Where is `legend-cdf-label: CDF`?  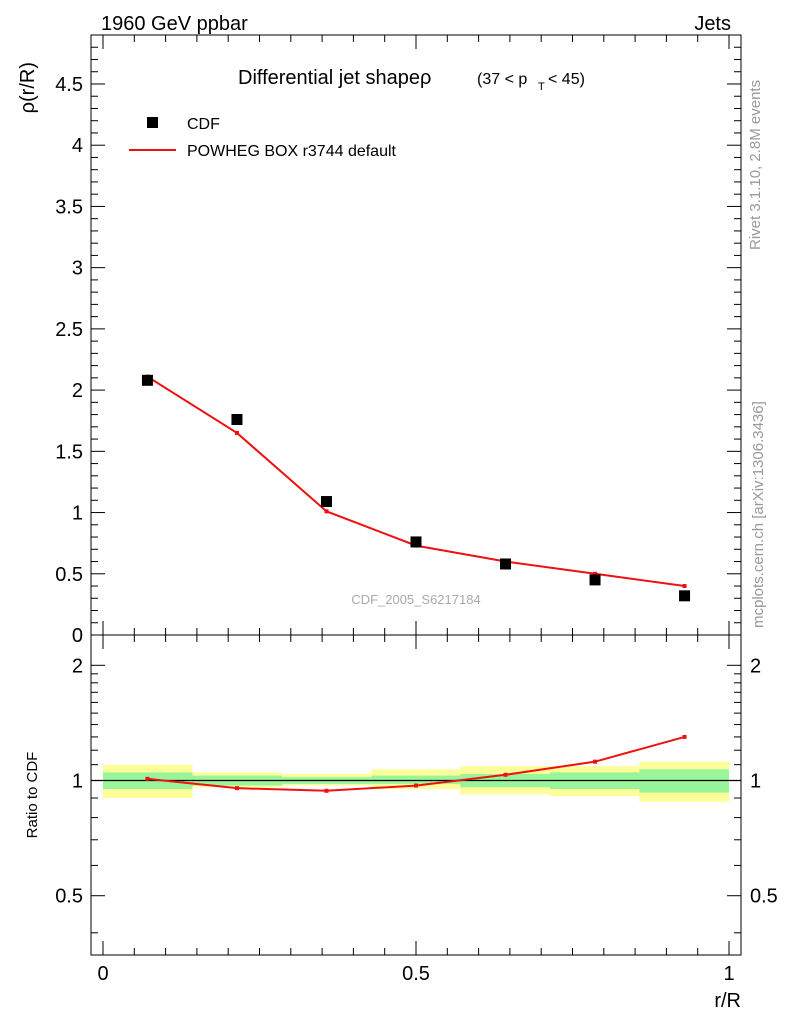 legend-cdf-label: CDF is located at coordinates (203, 124).